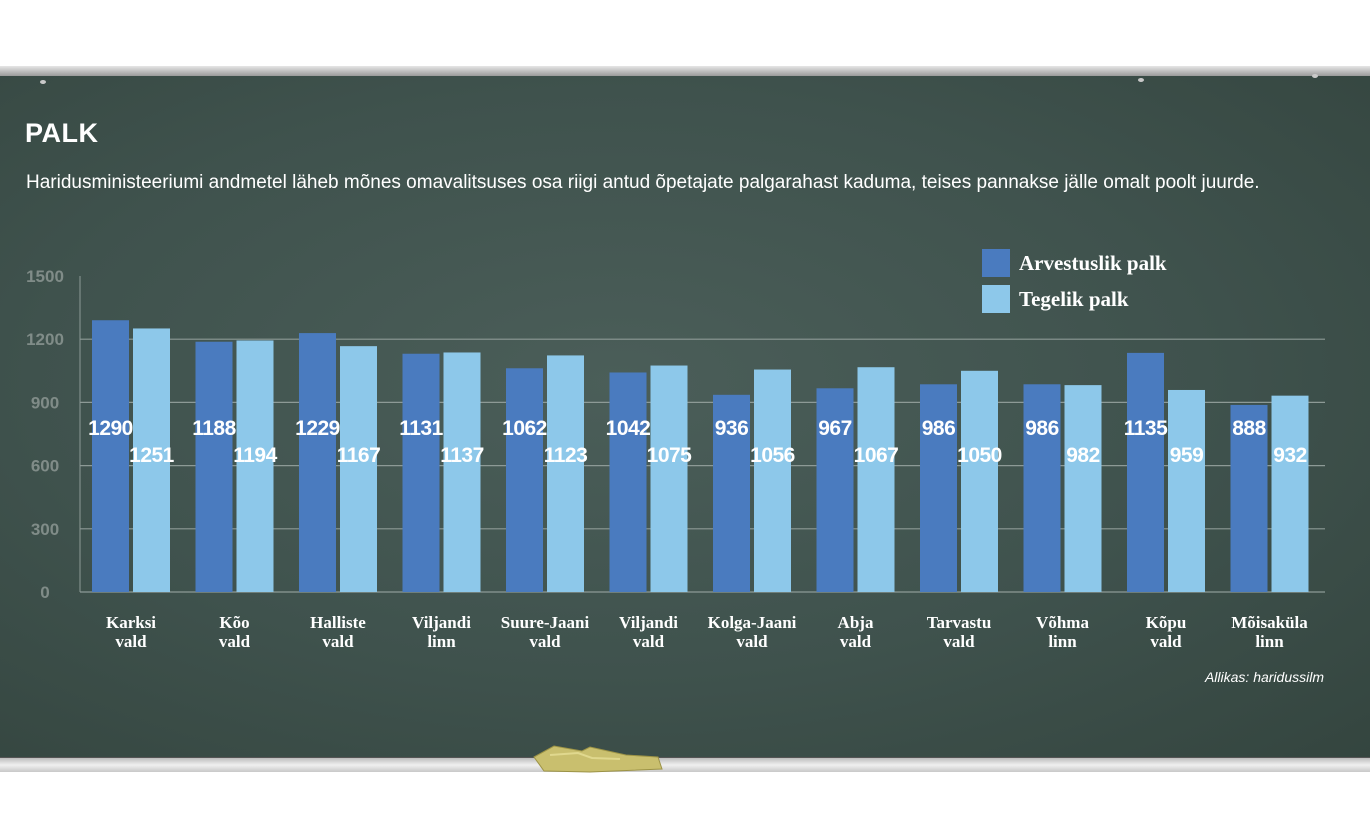  What do you see at coordinates (752, 622) in the screenshot?
I see `category-label: Kolga-Jaani` at bounding box center [752, 622].